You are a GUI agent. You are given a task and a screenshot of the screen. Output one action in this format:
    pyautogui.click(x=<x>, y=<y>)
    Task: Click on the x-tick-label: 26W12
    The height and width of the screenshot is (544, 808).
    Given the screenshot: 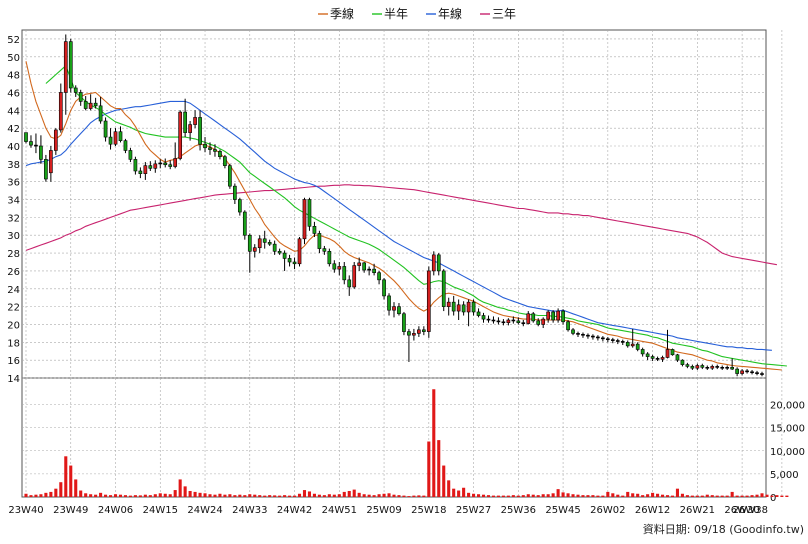 What is the action you would take?
    pyautogui.click(x=652, y=510)
    